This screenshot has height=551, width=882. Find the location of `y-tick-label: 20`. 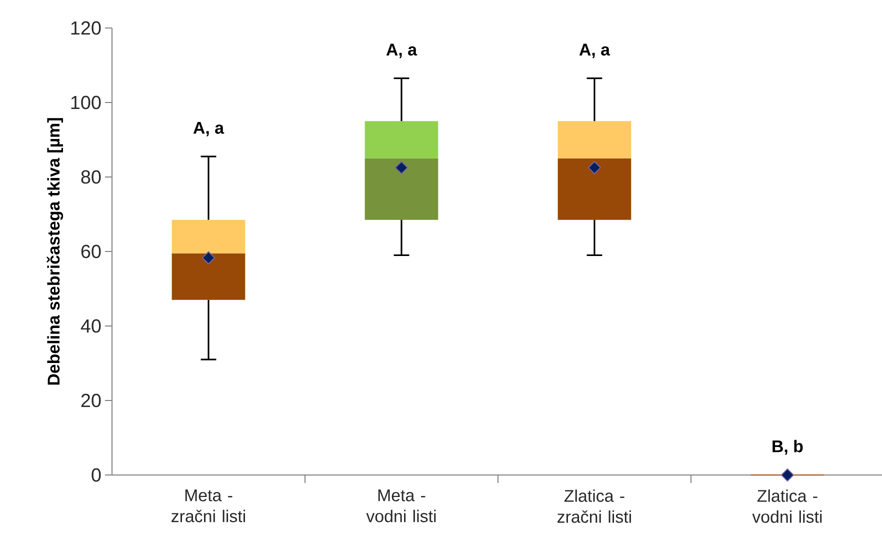

y-tick-label: 20 is located at coordinates (91, 401).